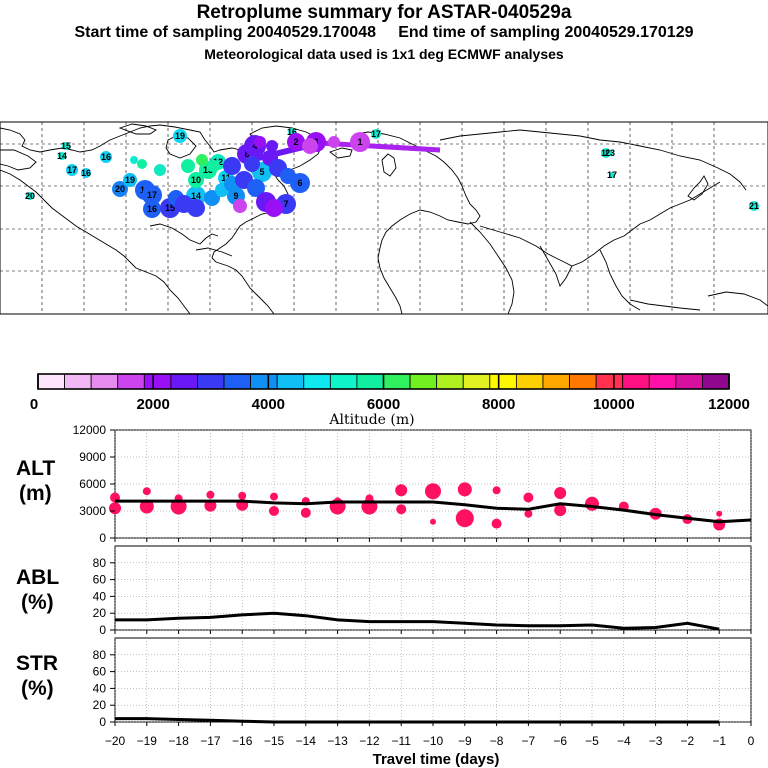 Image resolution: width=768 pixels, height=768 pixels. What do you see at coordinates (147, 741) in the screenshot?
I see `x-tick-label: −19` at bounding box center [147, 741].